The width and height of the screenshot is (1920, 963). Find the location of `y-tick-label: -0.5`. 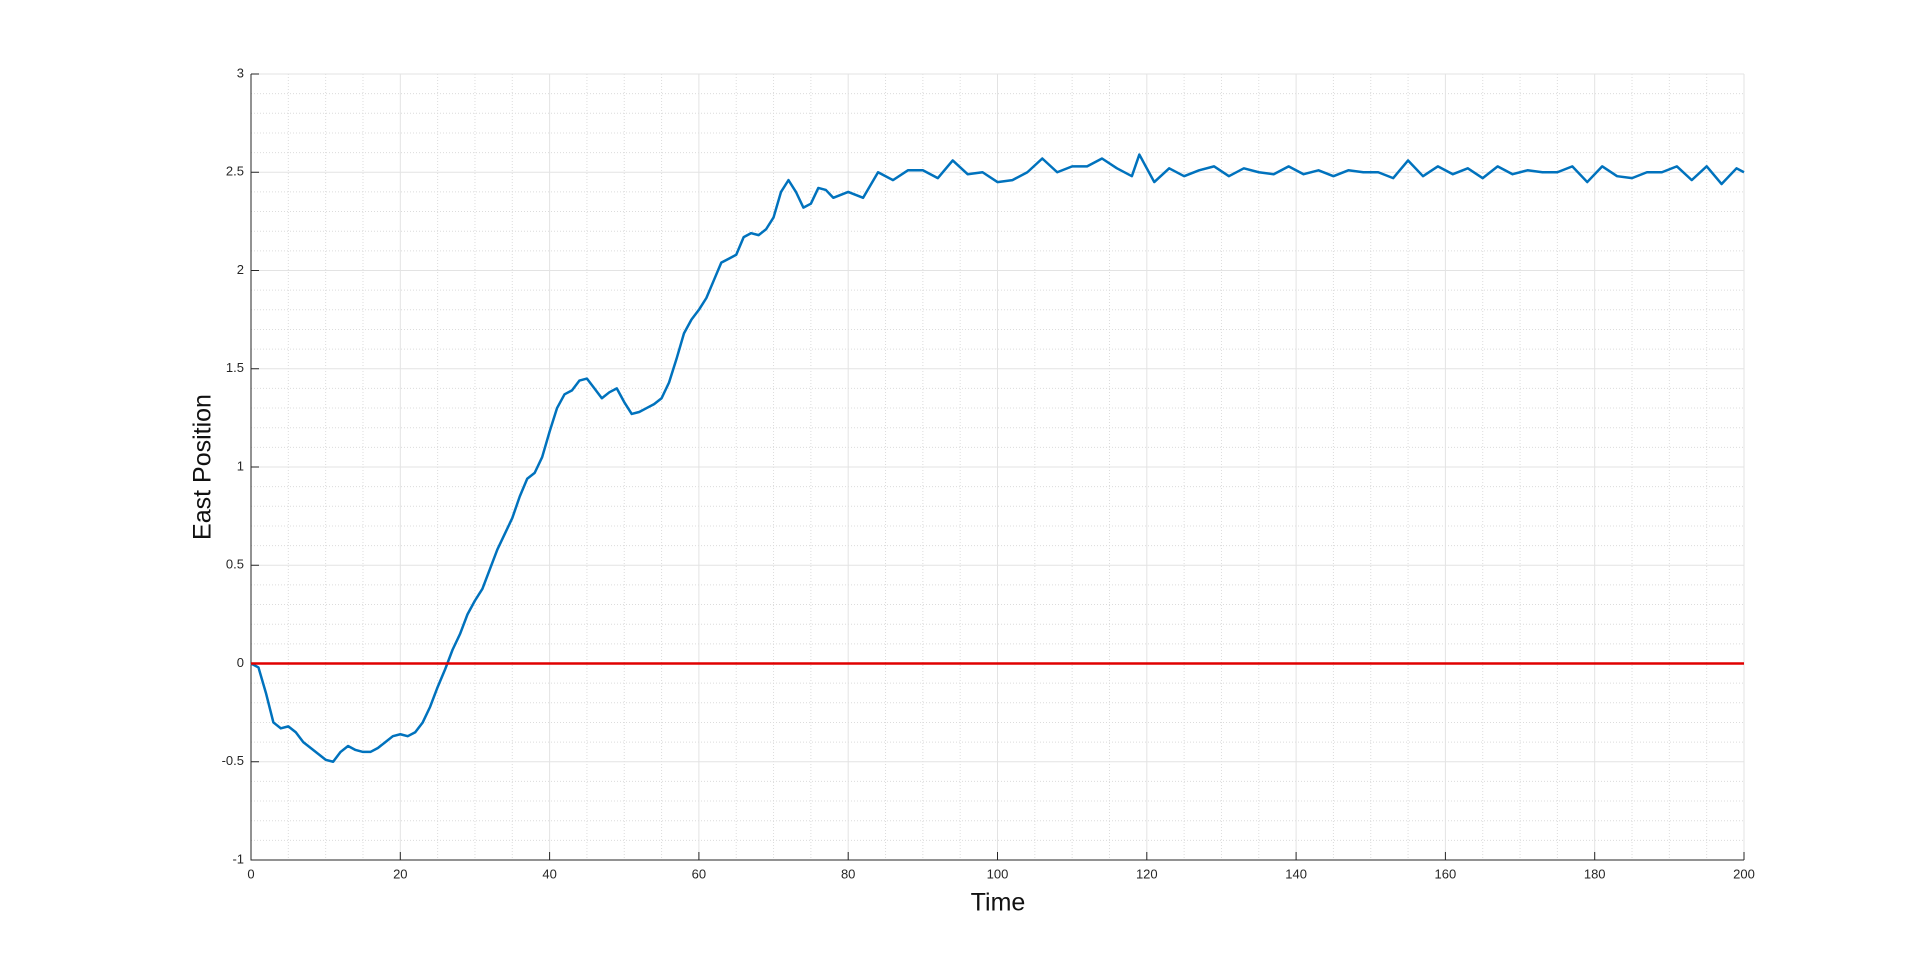

y-tick-label: -0.5 is located at coordinates (233, 760).